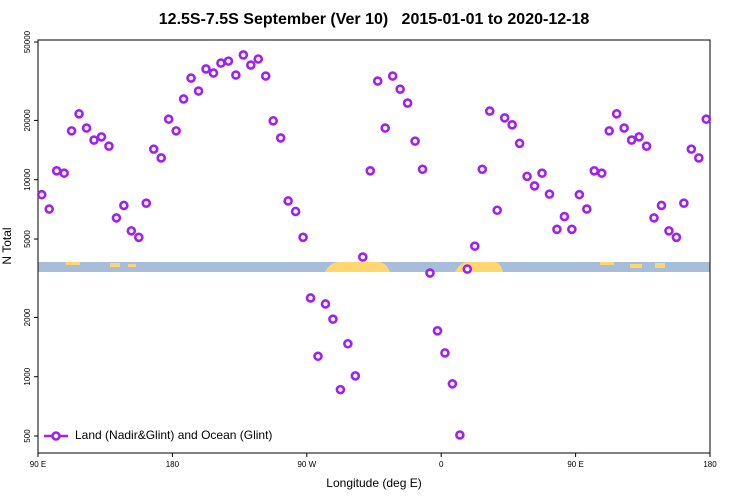 The height and width of the screenshot is (500, 750). I want to click on y-tick-label: 10000, so click(27, 179).